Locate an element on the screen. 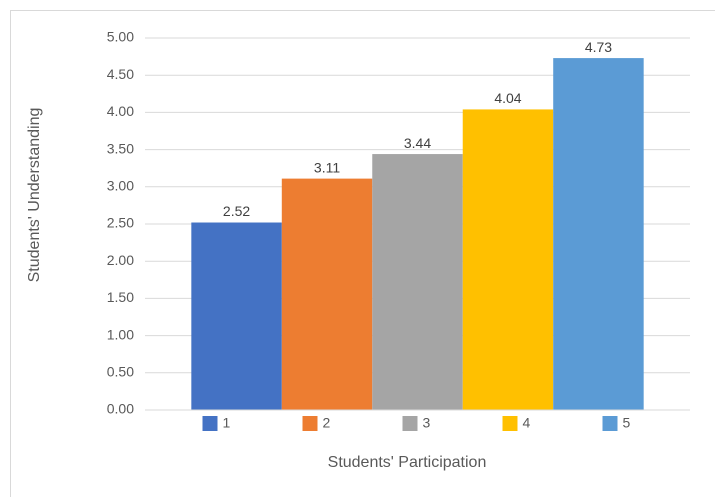  y-tick-label: 5.00 is located at coordinates (120, 37).